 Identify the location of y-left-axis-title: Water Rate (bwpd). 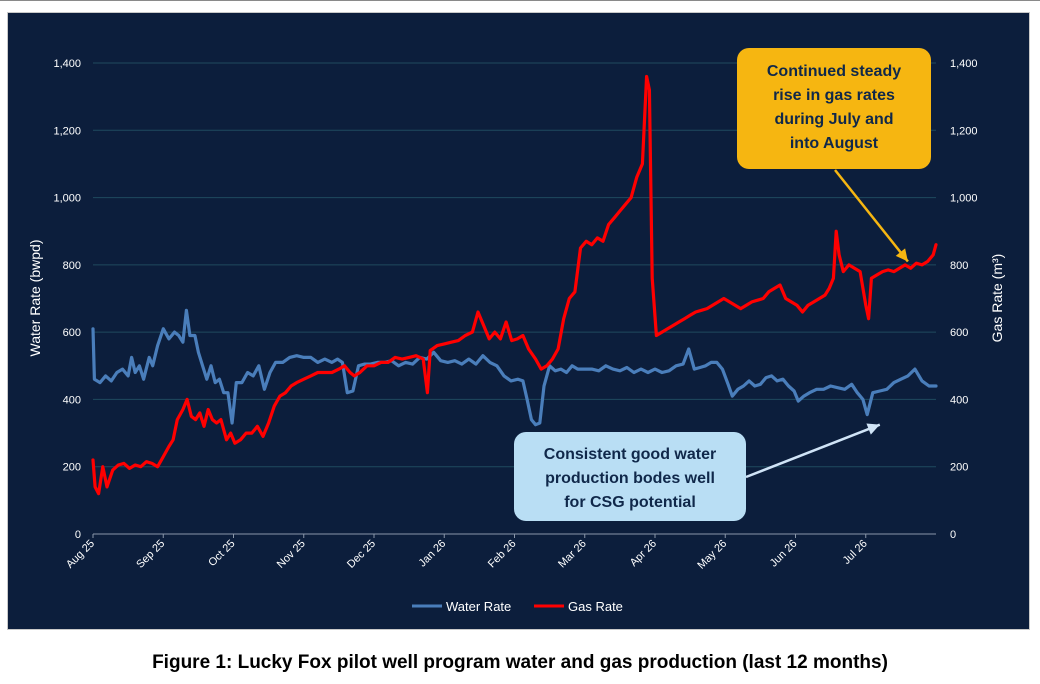
(35, 298).